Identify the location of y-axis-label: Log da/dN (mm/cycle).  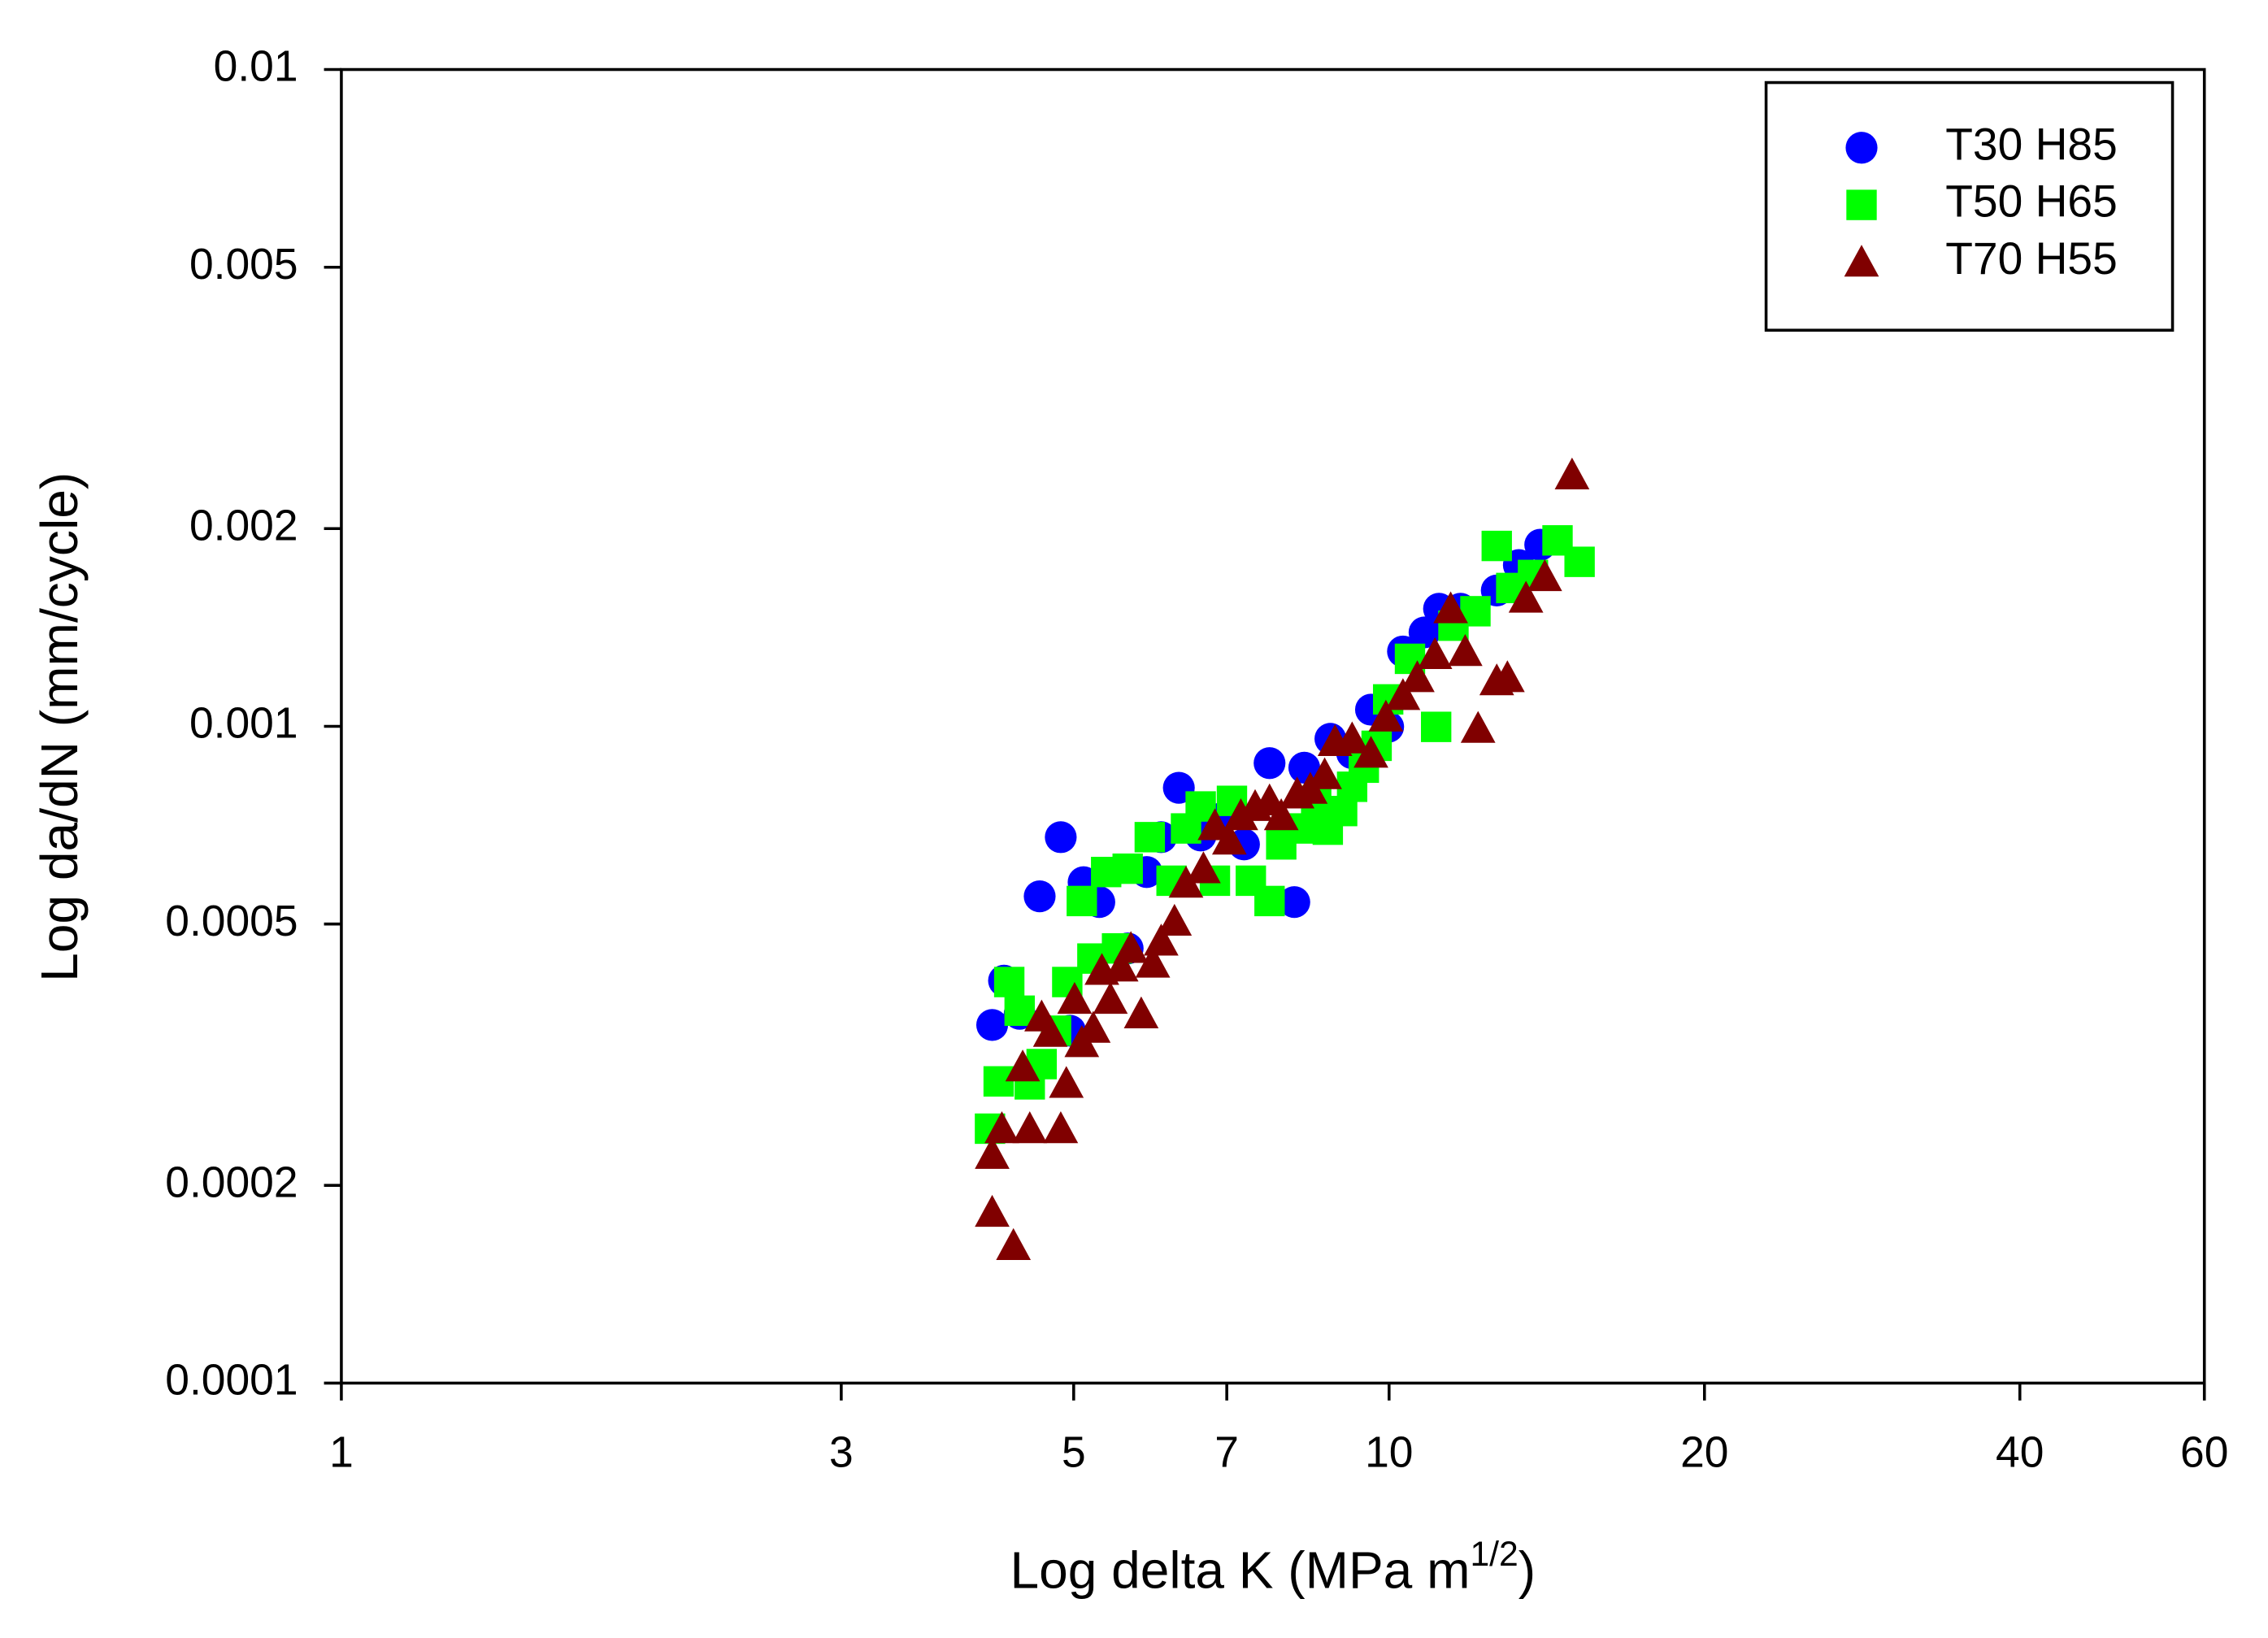
(59, 727).